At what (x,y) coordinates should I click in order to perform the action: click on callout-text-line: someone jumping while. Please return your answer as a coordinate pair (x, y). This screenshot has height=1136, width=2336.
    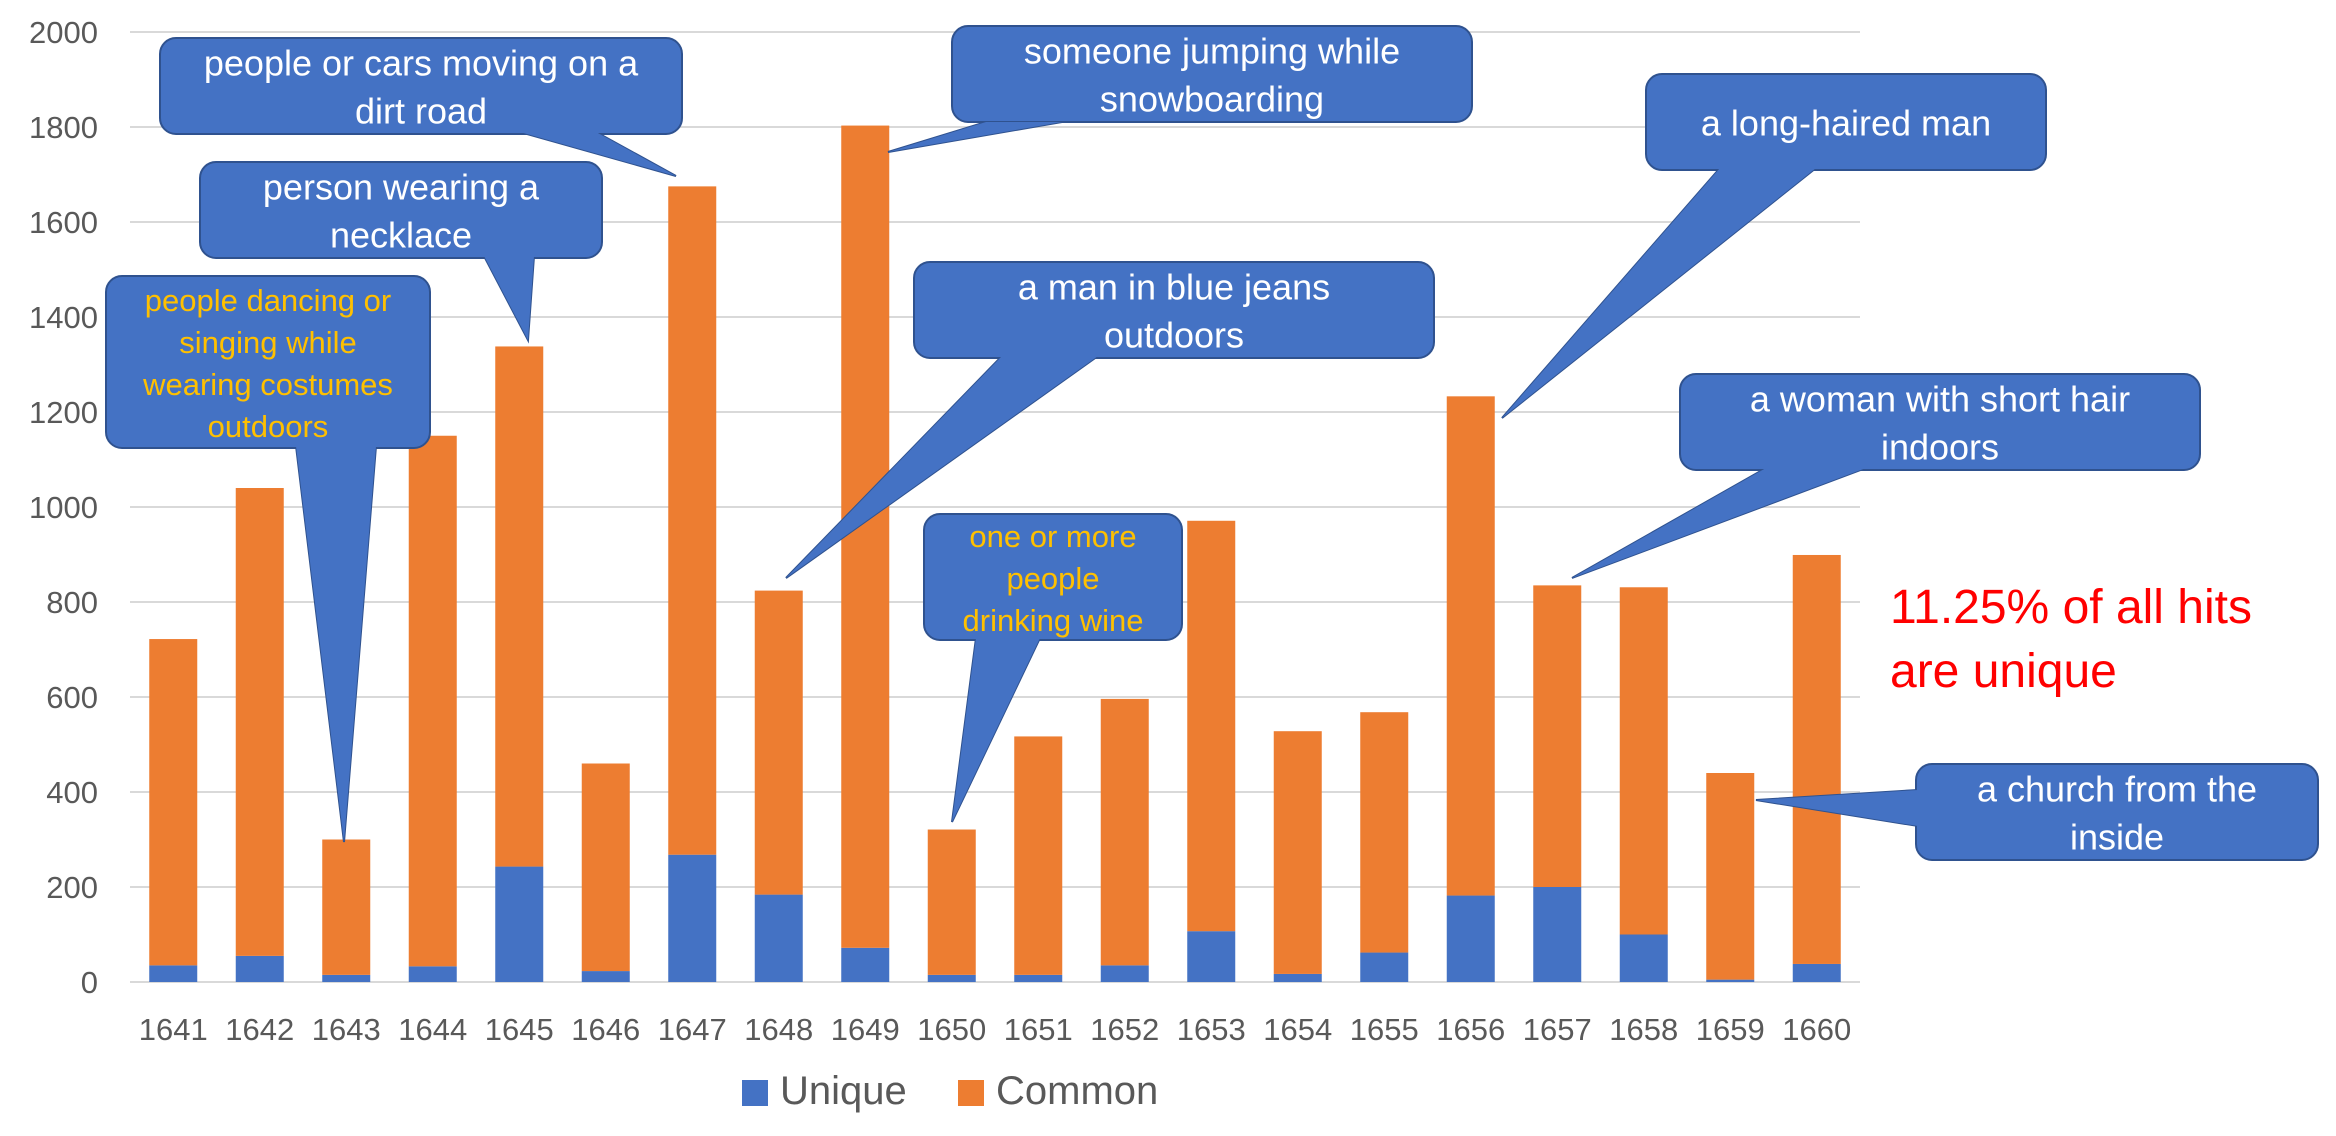
    Looking at the image, I should click on (1212, 50).